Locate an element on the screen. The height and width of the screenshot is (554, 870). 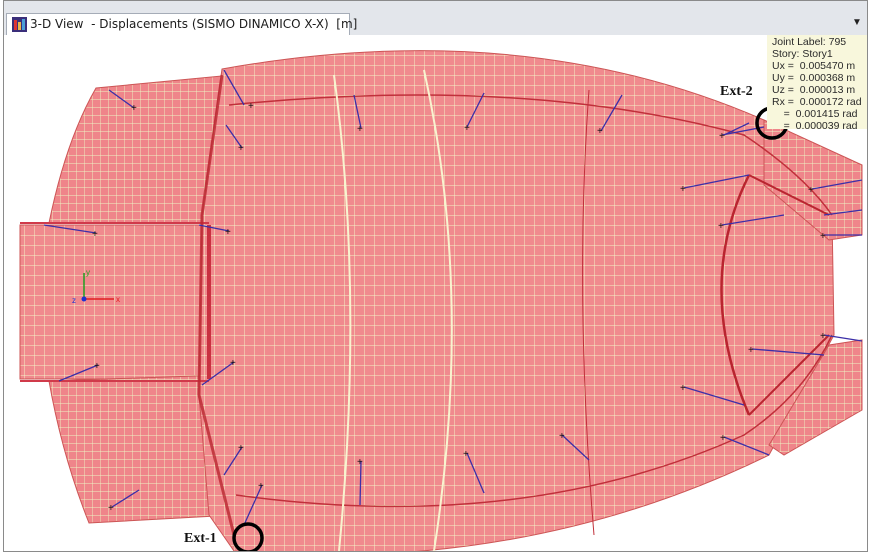
svg-text: y is located at coordinates (88, 272).